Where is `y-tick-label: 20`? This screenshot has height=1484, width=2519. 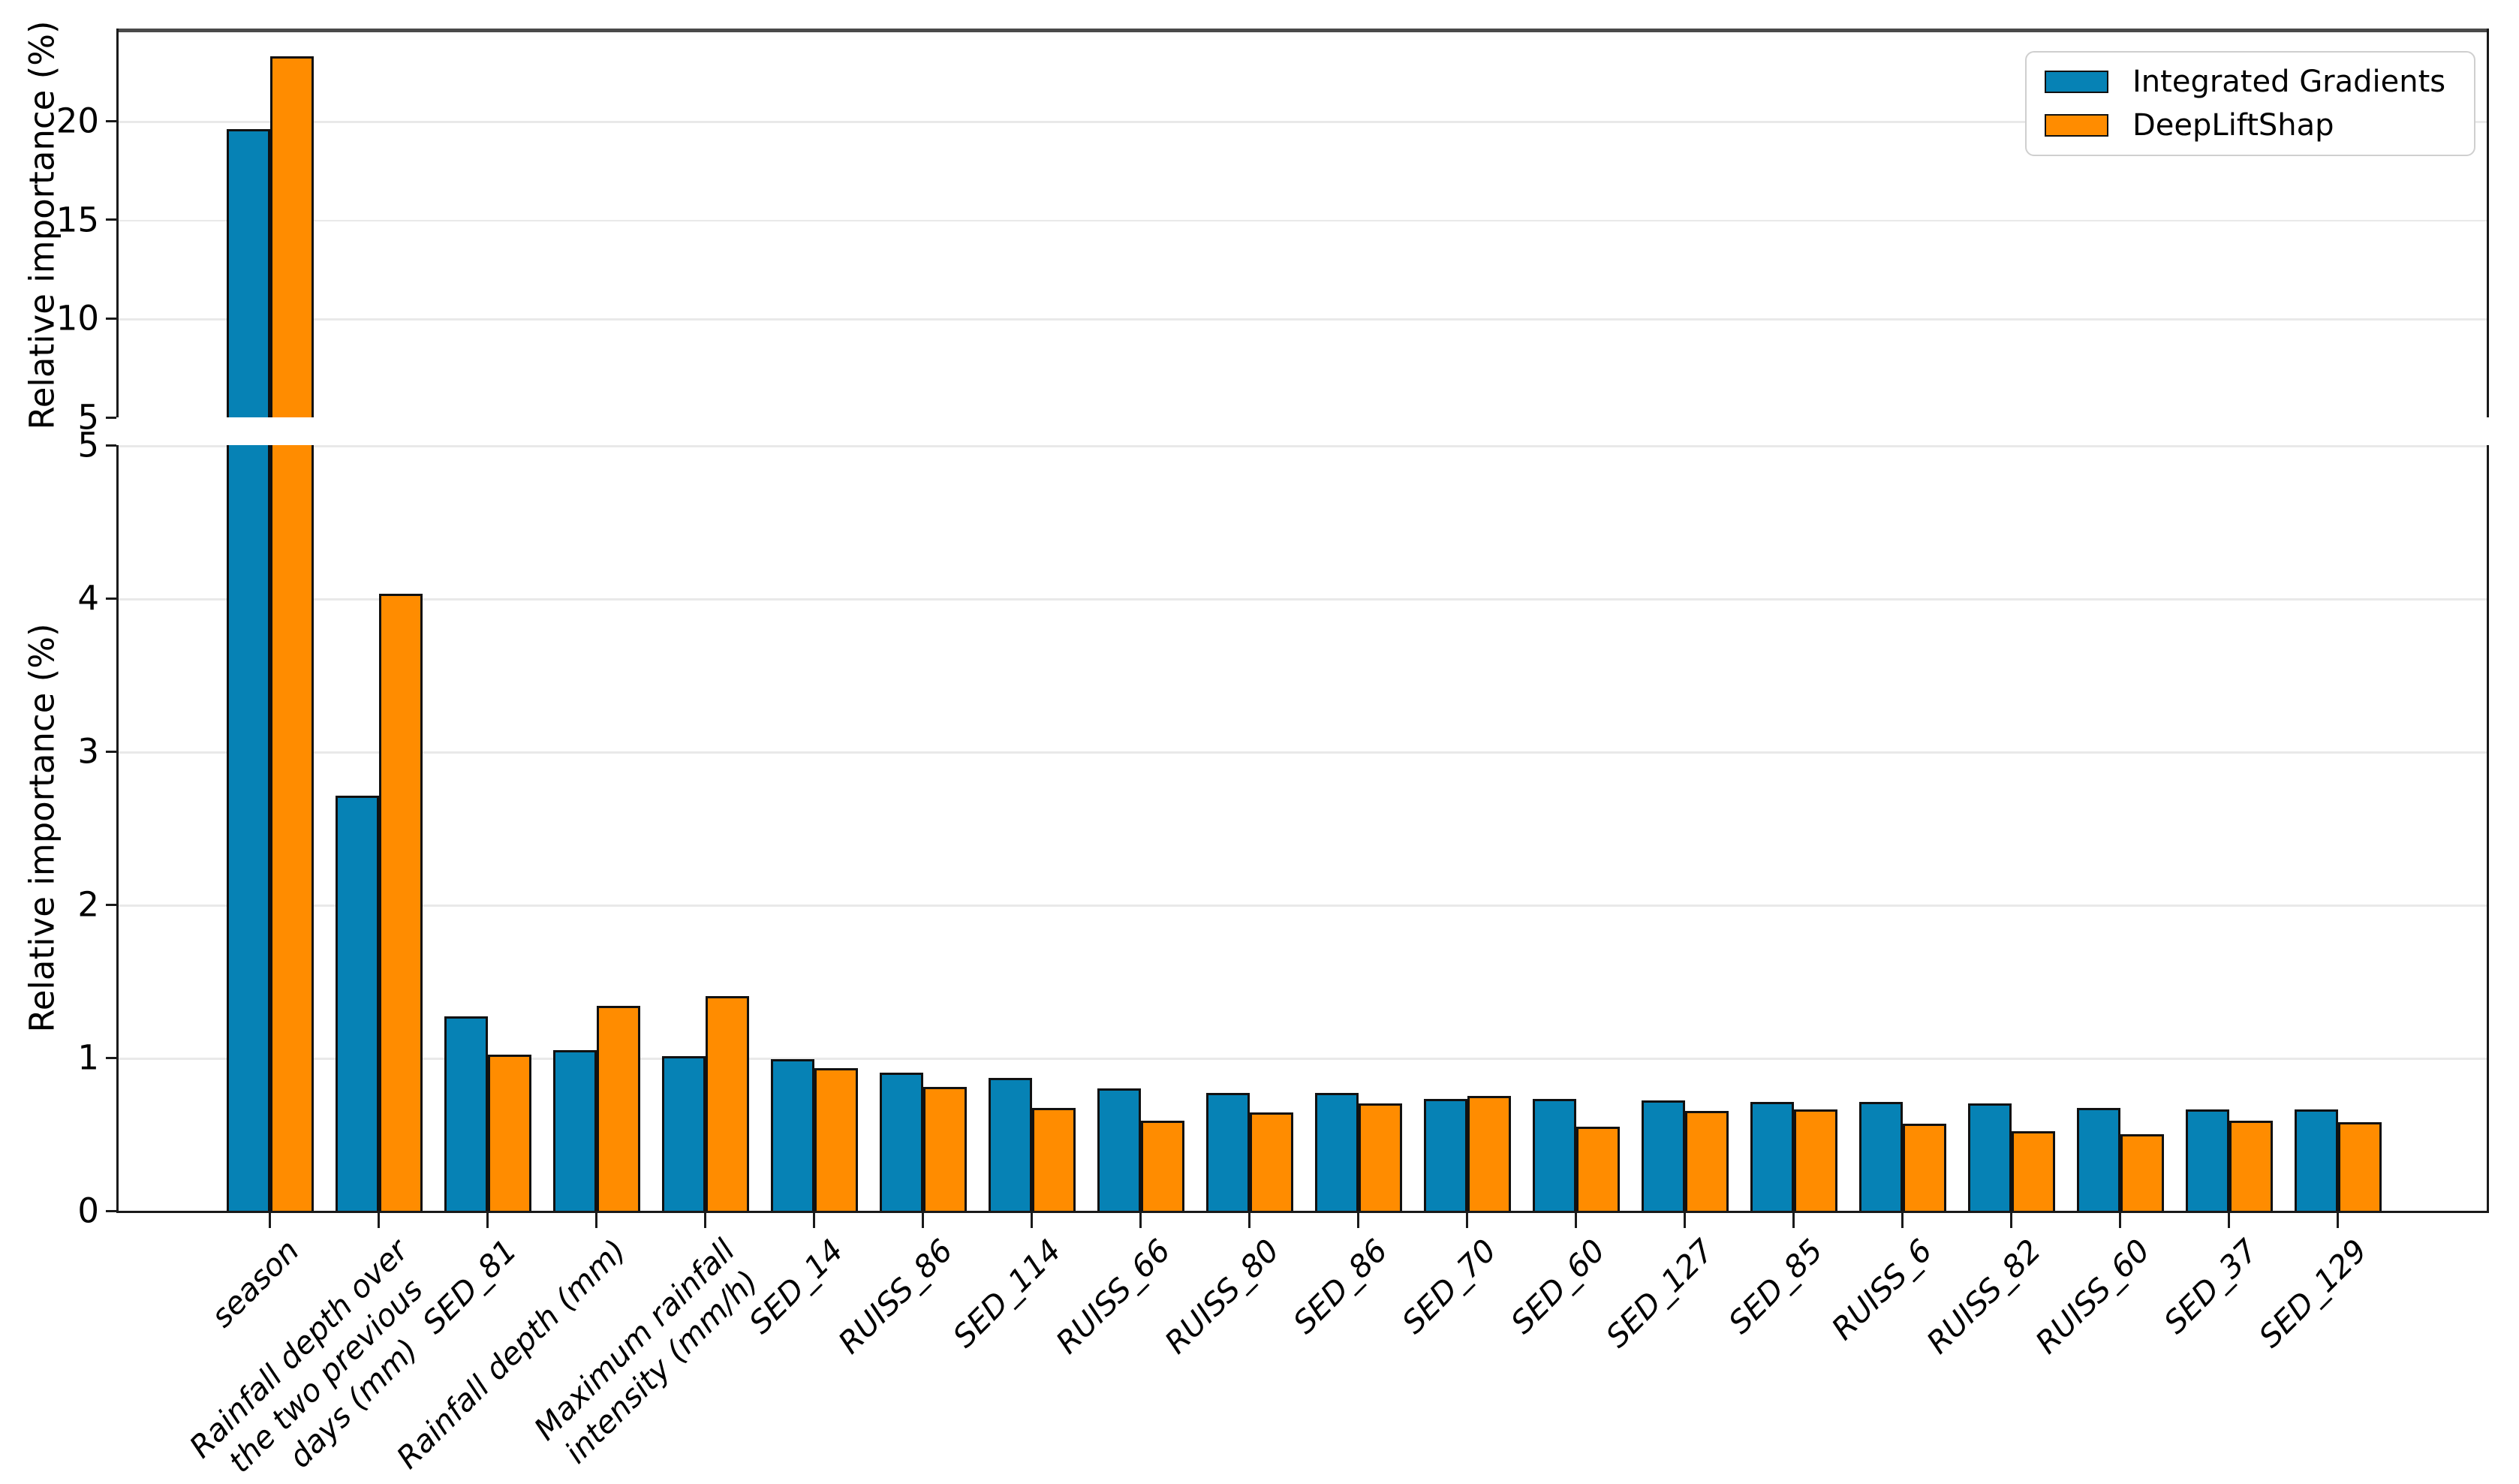 y-tick-label: 20 is located at coordinates (77, 121).